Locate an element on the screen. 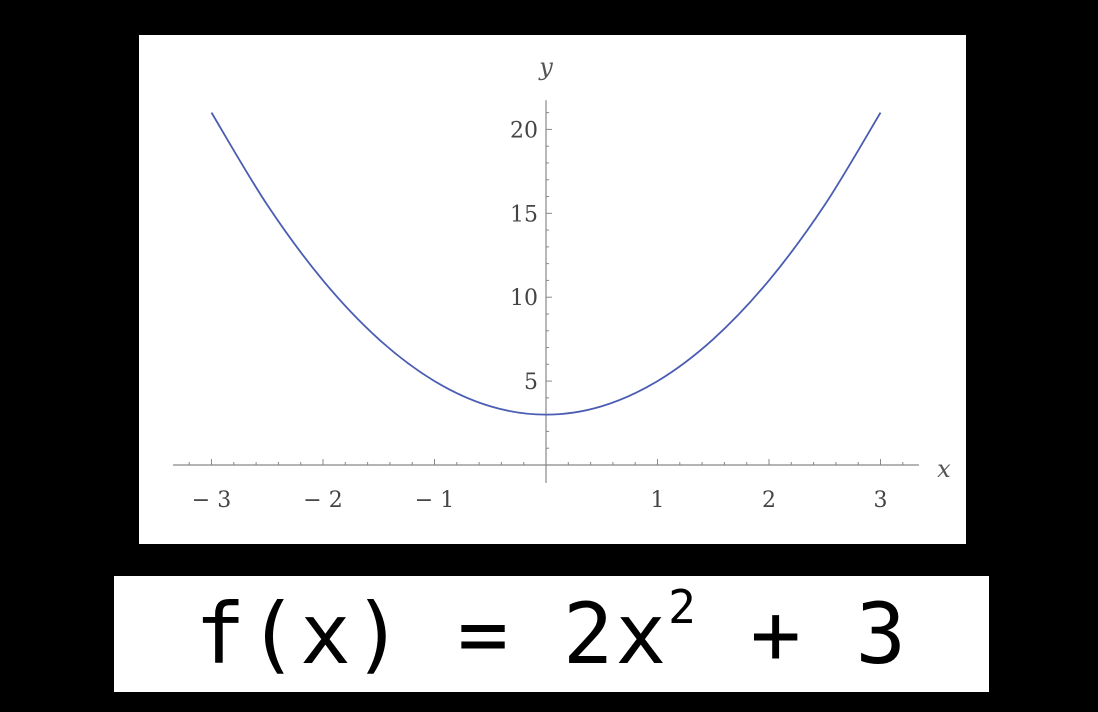  formula-suffix: + 3 is located at coordinates (803, 634).